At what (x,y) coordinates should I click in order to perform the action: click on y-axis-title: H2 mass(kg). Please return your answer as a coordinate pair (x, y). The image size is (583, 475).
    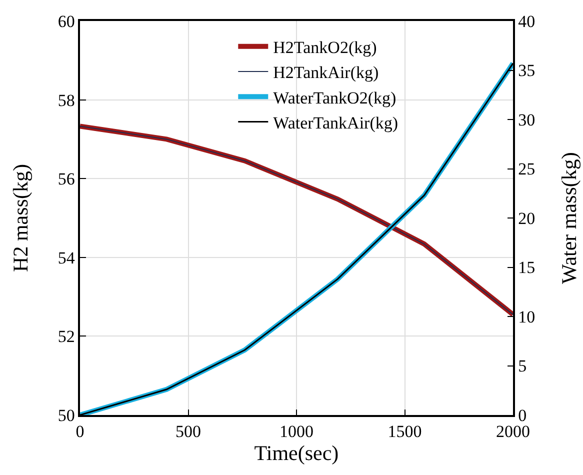
    Looking at the image, I should click on (20, 218).